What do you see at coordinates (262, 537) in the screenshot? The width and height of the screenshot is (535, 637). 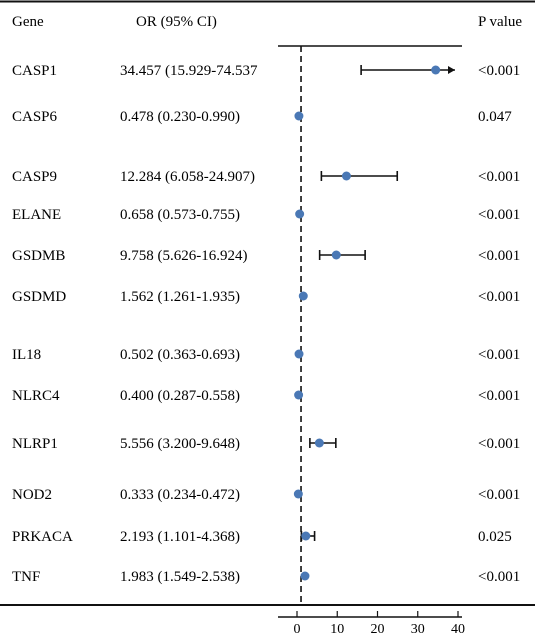 I see `table-row: PRKACA 2.193 (1.101-4.368) 0.025` at bounding box center [262, 537].